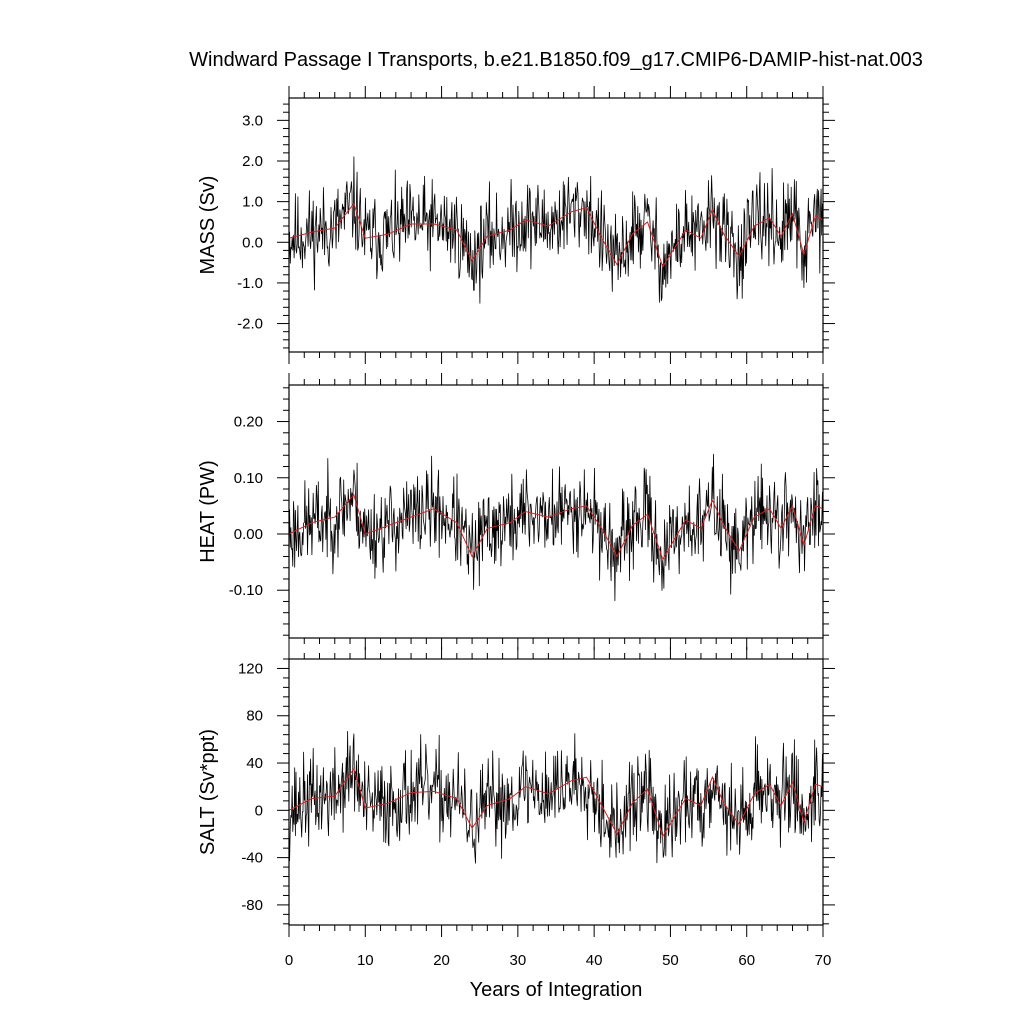  Describe the element at coordinates (246, 590) in the screenshot. I see `y-tick-label: -0.10` at that location.